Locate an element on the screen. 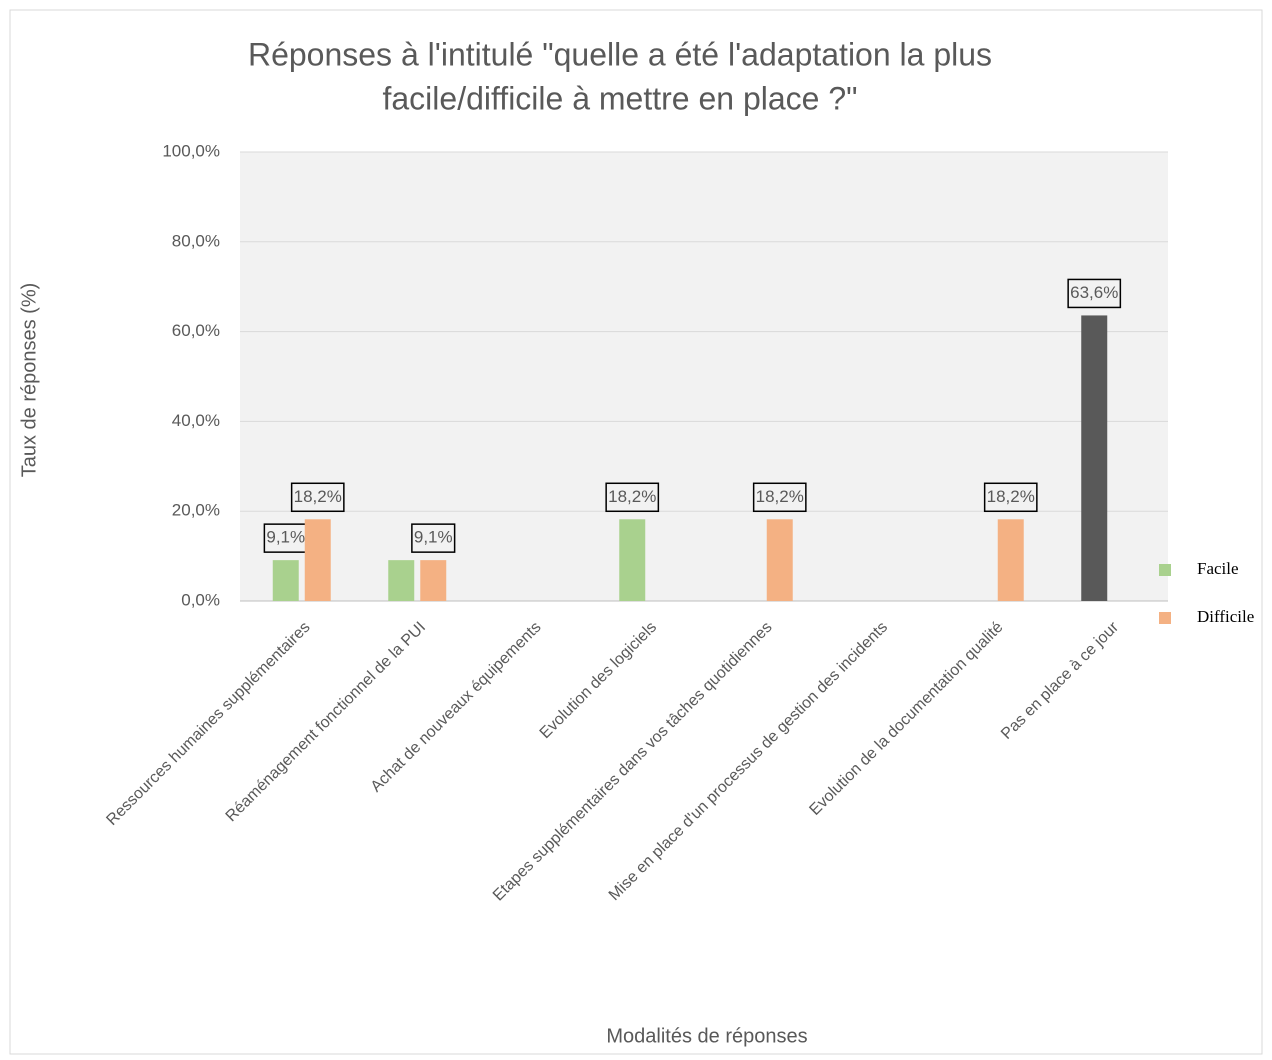 This screenshot has height=1060, width=1272. x-axis-title: Modalités de réponses is located at coordinates (706, 1036).